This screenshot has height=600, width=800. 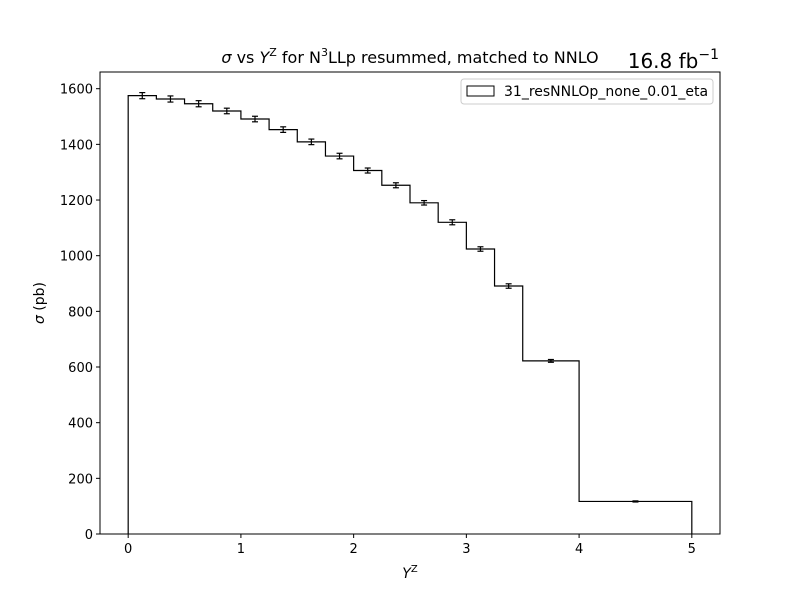 I want to click on luminosity-label: 16.8 fb−1, so click(x=673, y=60).